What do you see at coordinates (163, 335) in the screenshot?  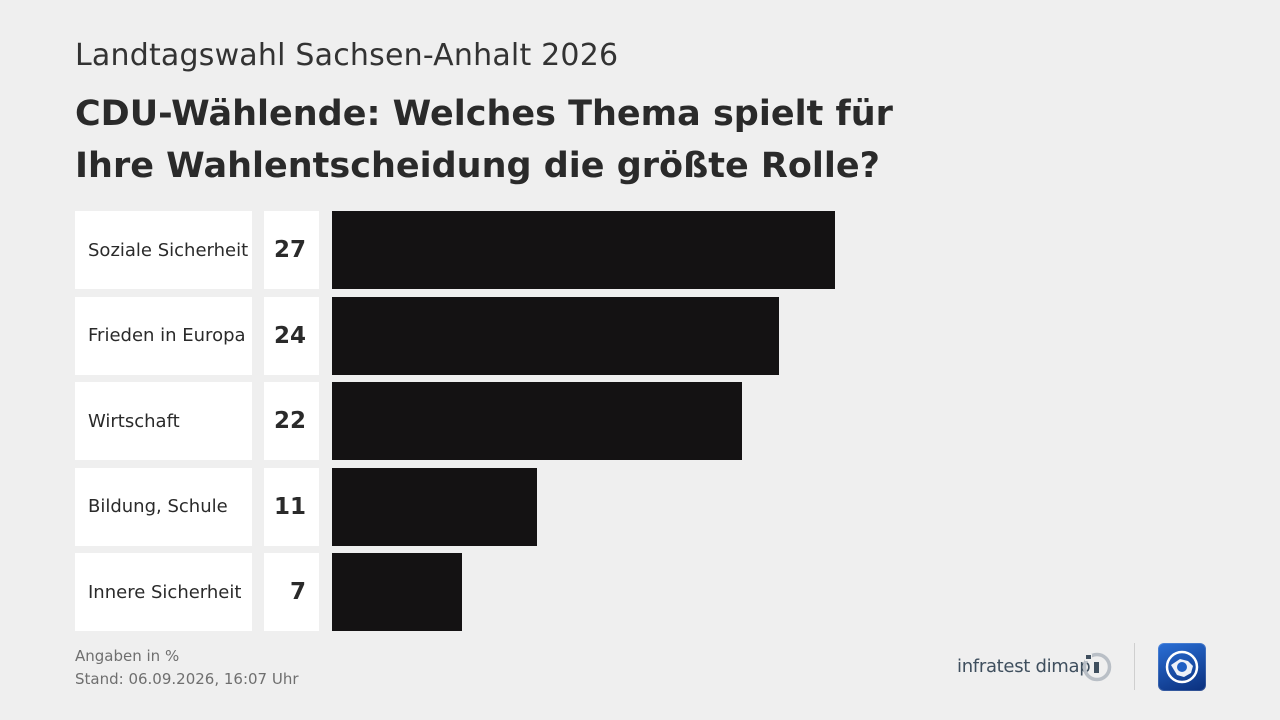 I see `category-label: Frieden in Europa` at bounding box center [163, 335].